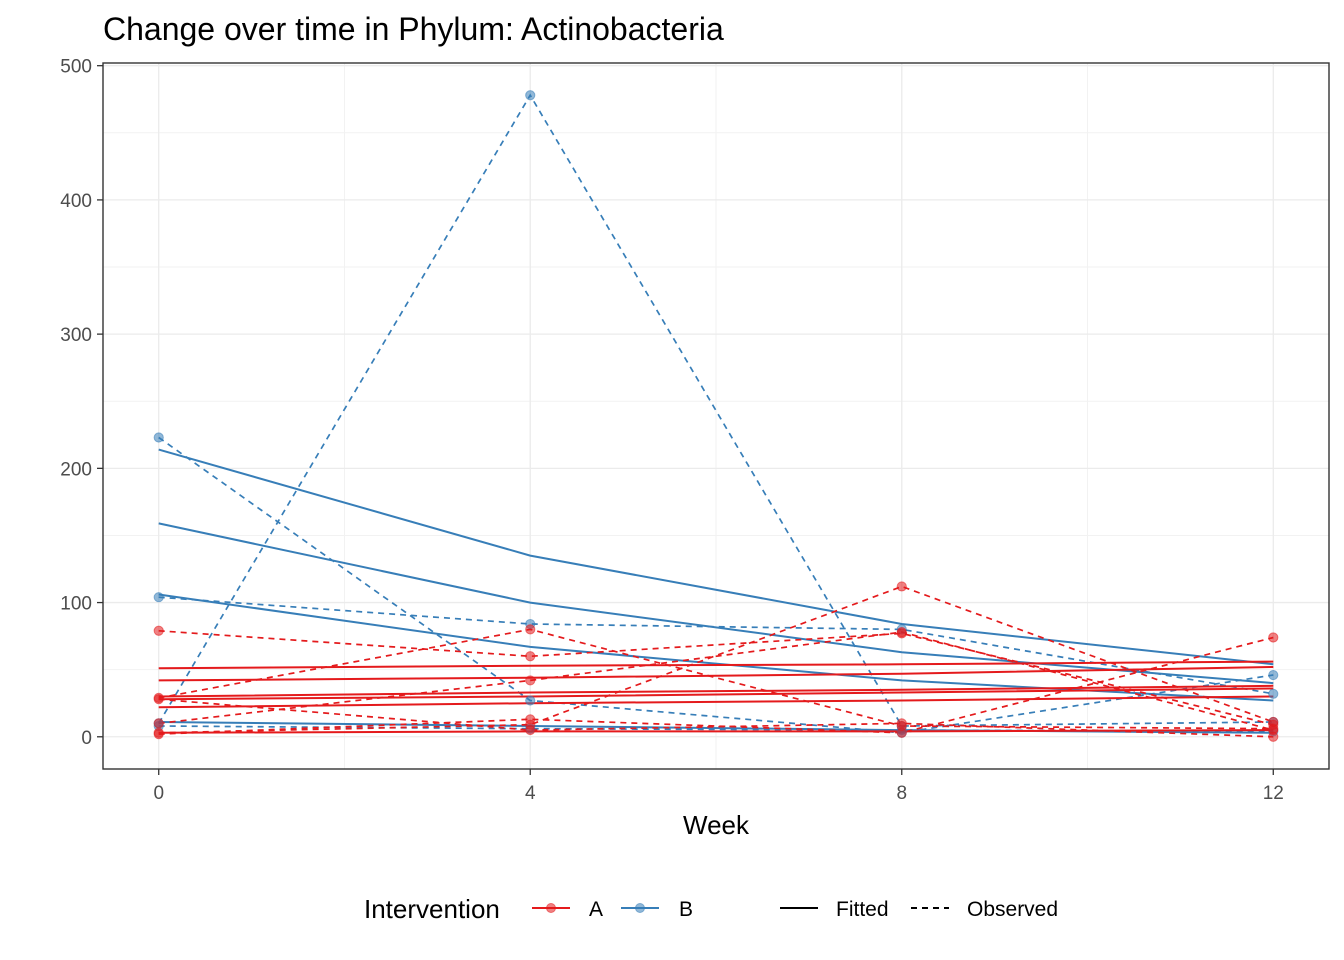 The height and width of the screenshot is (960, 1344). What do you see at coordinates (834, 909) in the screenshot?
I see `legend-key-fitted: Fitted` at bounding box center [834, 909].